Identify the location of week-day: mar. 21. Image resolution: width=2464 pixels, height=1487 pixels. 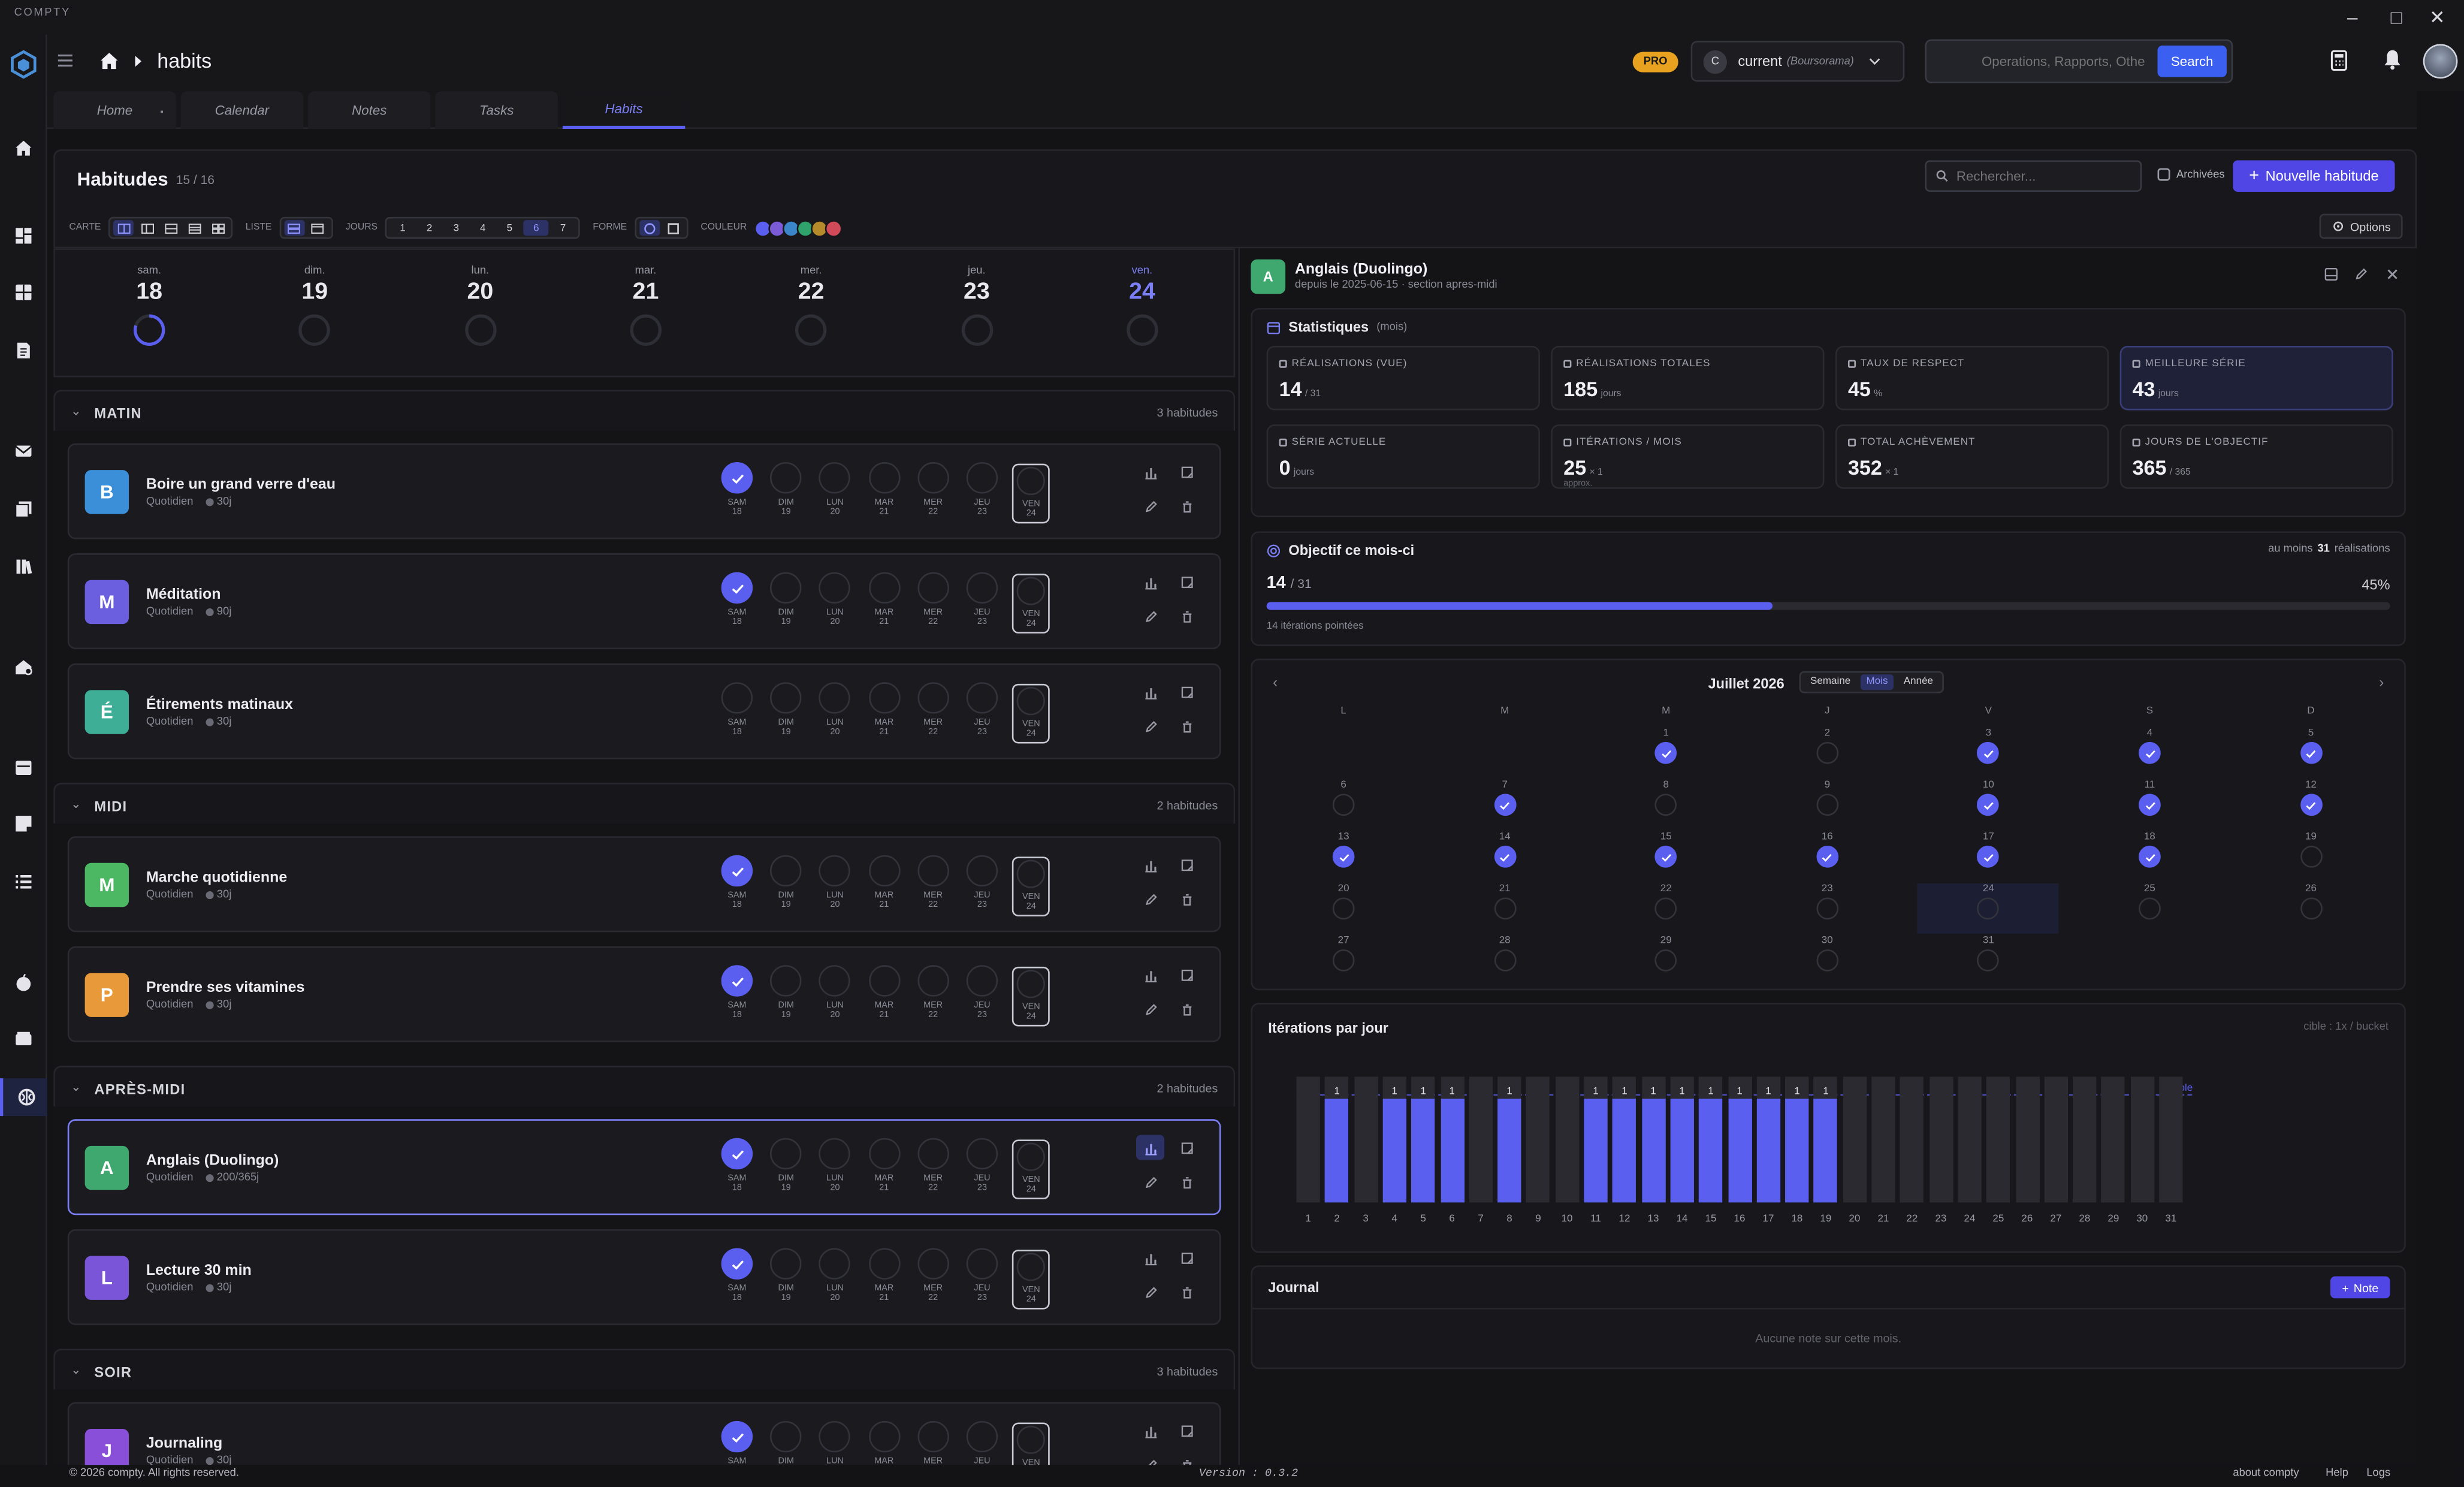
(646, 316).